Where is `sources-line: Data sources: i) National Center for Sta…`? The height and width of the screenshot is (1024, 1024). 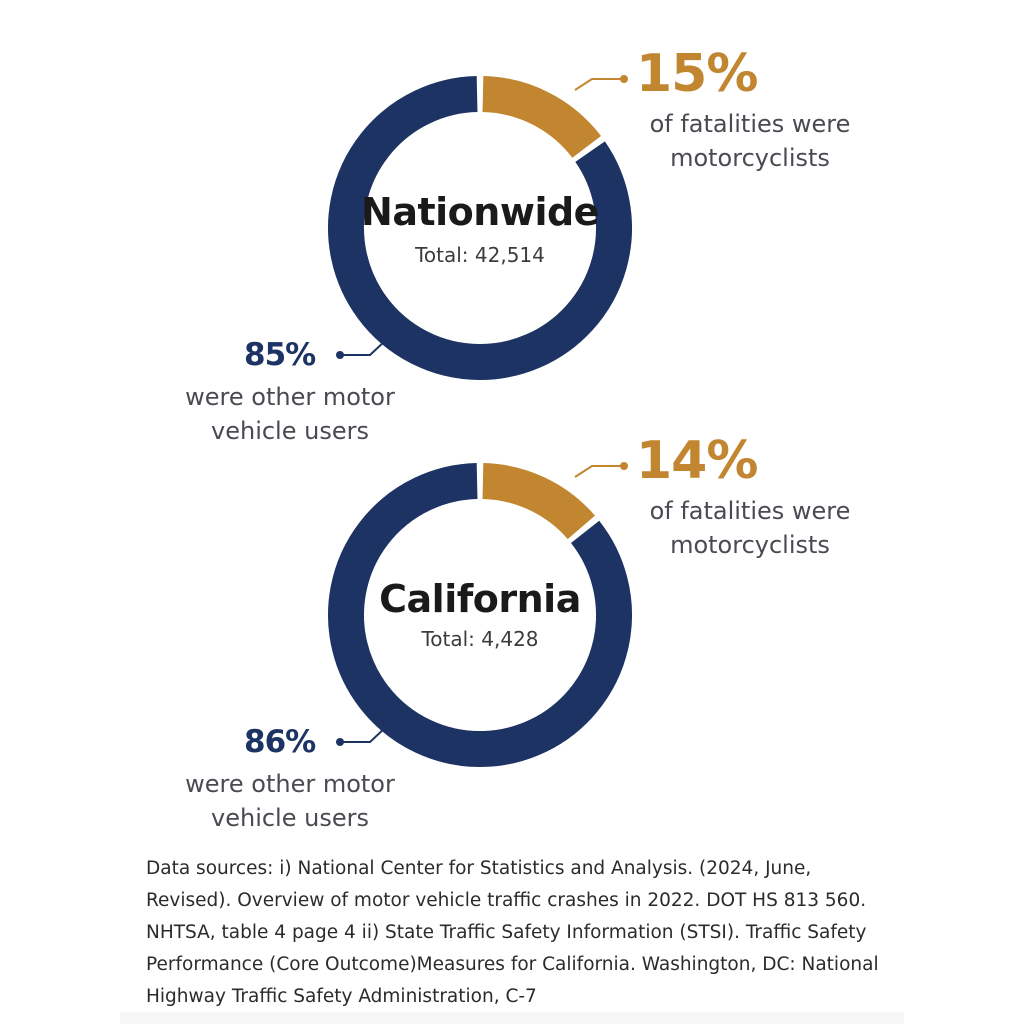 sources-line: Data sources: i) National Center for Sta… is located at coordinates (479, 868).